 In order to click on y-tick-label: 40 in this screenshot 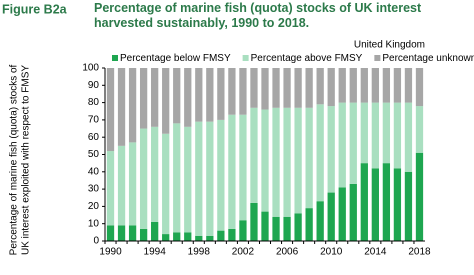, I will do `click(94, 171)`.